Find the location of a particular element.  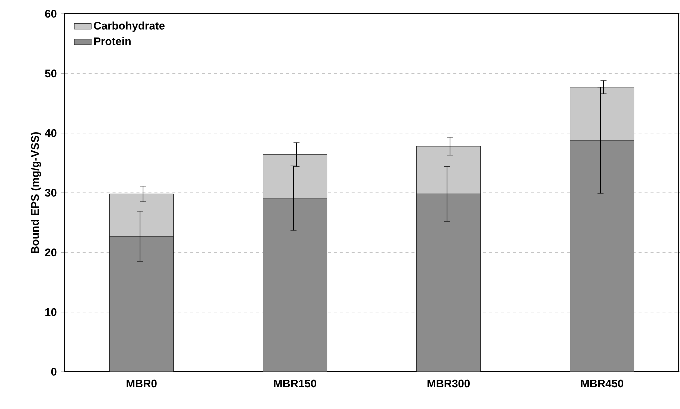

x-tick-label: MBR150 is located at coordinates (295, 384).